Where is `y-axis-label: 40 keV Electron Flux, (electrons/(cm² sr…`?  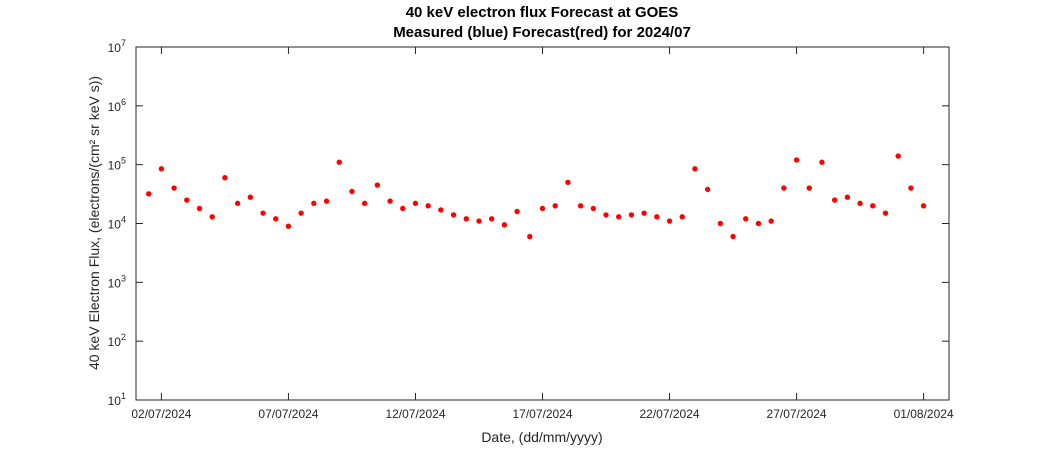 y-axis-label: 40 keV Electron Flux, (electrons/(cm² sr… is located at coordinates (94, 223).